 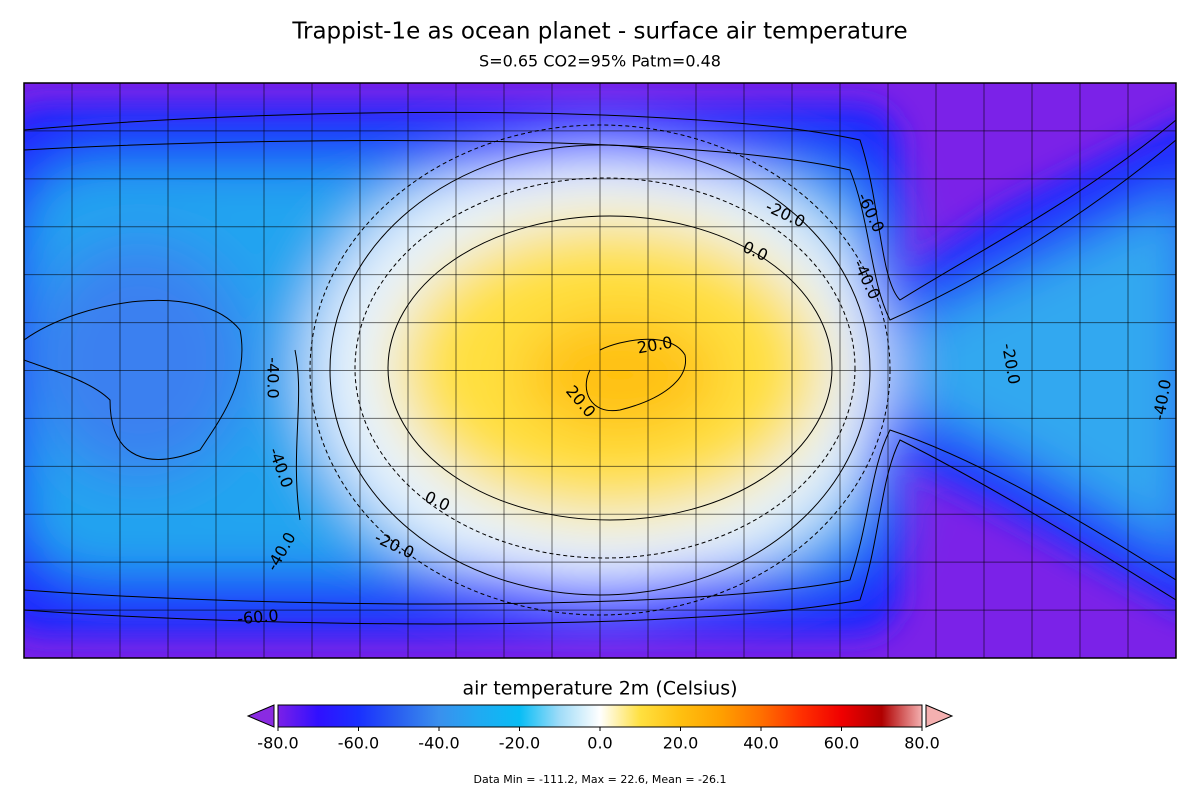 I want to click on colorbar-tick-label: -80.0, so click(x=277, y=743).